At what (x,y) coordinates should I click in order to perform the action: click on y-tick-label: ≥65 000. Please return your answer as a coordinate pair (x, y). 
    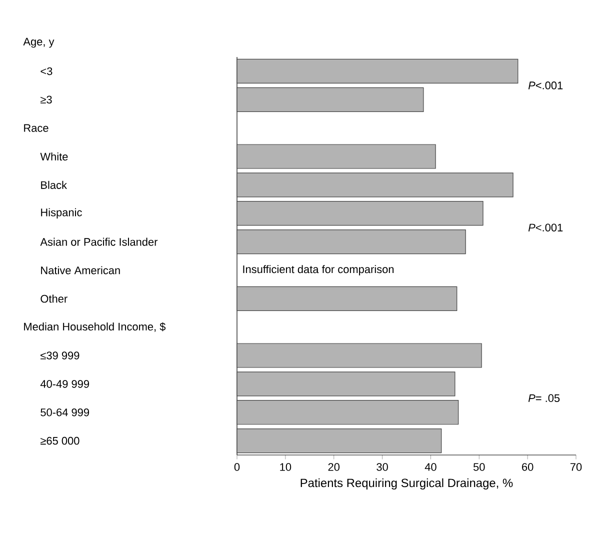
    Looking at the image, I should click on (60, 440).